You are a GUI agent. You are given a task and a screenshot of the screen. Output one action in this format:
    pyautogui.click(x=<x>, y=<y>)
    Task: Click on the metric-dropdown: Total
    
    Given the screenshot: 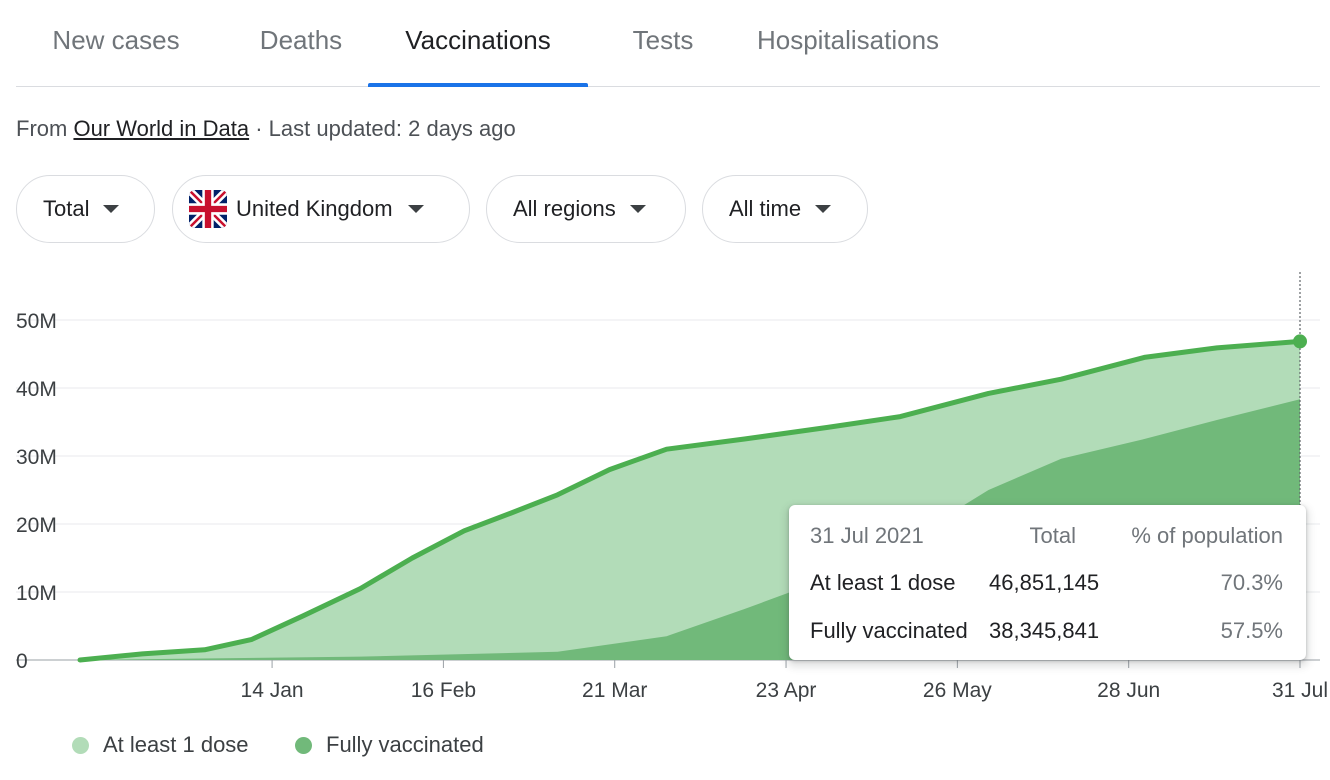 What is the action you would take?
    pyautogui.click(x=85, y=209)
    